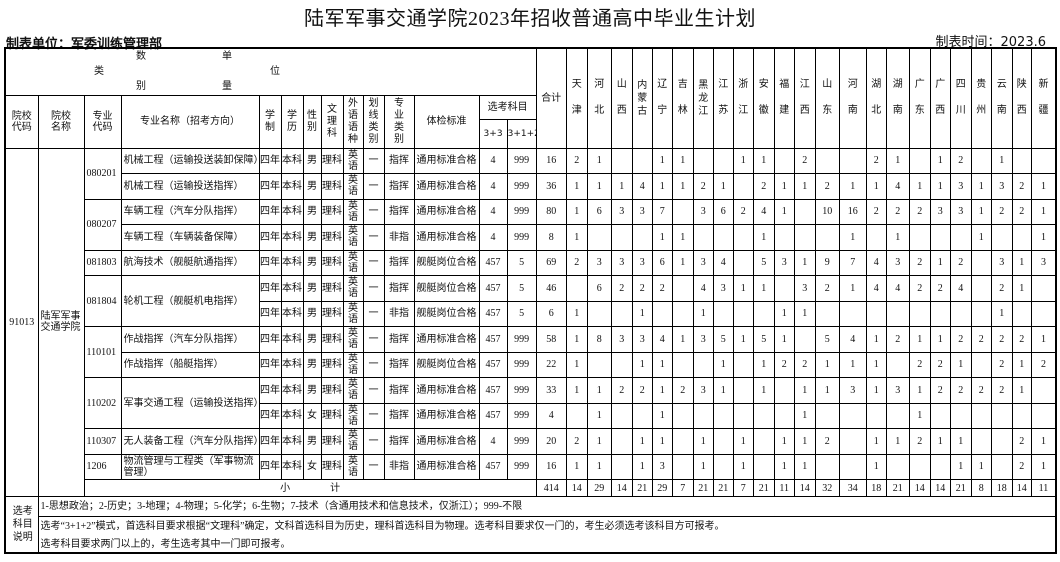 The height and width of the screenshot is (562, 1060). Describe the element at coordinates (827, 339) in the screenshot. I see `province-quota: 5` at that location.